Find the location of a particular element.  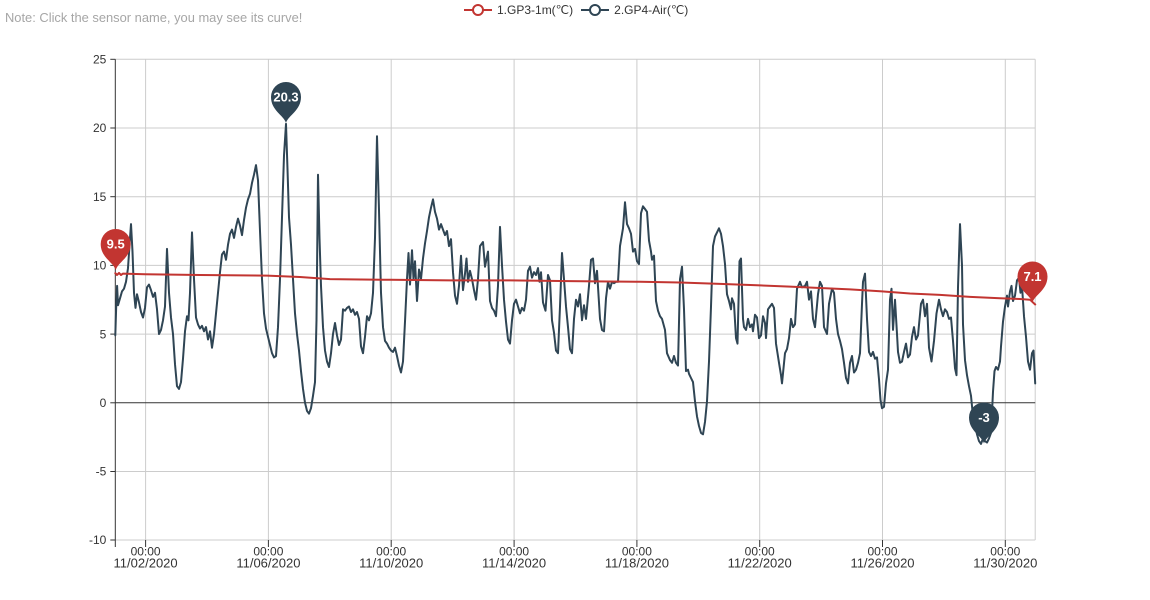

svg-text: 10 is located at coordinates (100, 266).